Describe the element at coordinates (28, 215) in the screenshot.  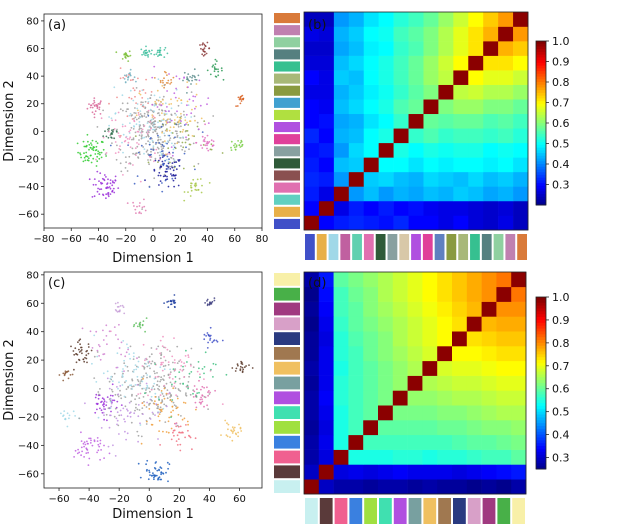
I see `y-tick-label: −60` at that location.